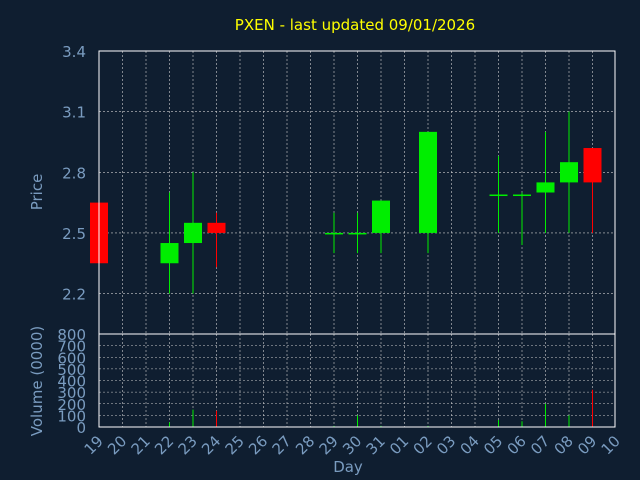 Image resolution: width=640 pixels, height=480 pixels. Describe the element at coordinates (355, 25) in the screenshot. I see `chart-title: PXEN - last updated 09/01/2026` at that location.